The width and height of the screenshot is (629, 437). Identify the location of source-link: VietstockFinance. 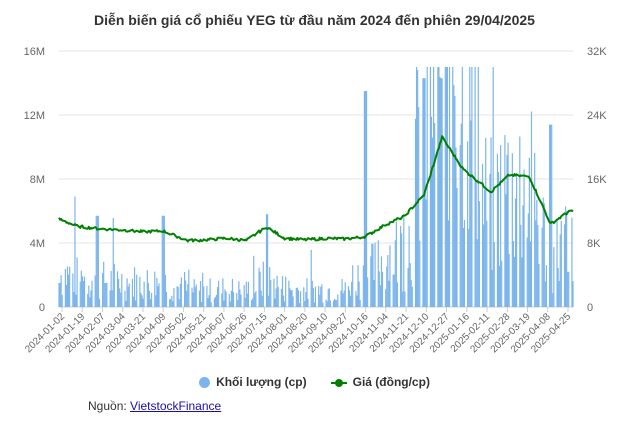
(176, 406).